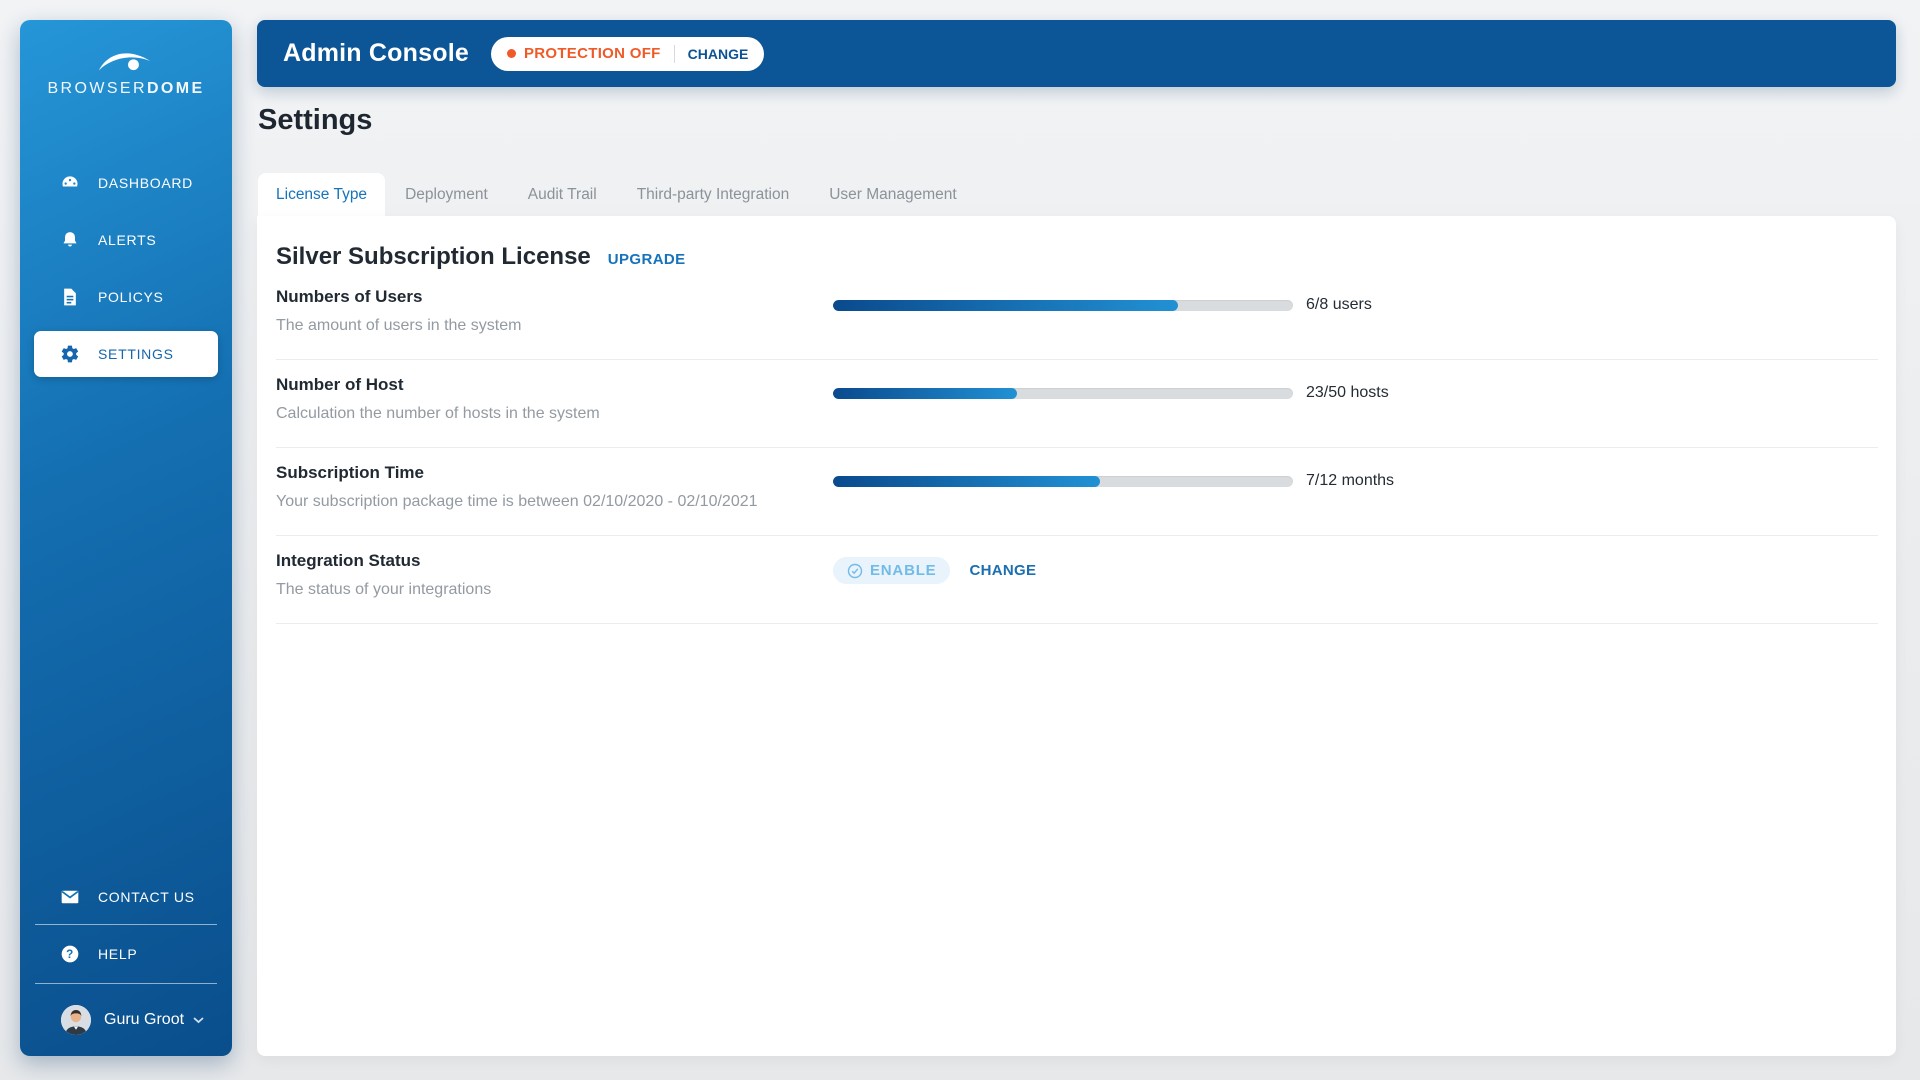 Image resolution: width=1920 pixels, height=1080 pixels. I want to click on users-progress-bar, so click(1063, 305).